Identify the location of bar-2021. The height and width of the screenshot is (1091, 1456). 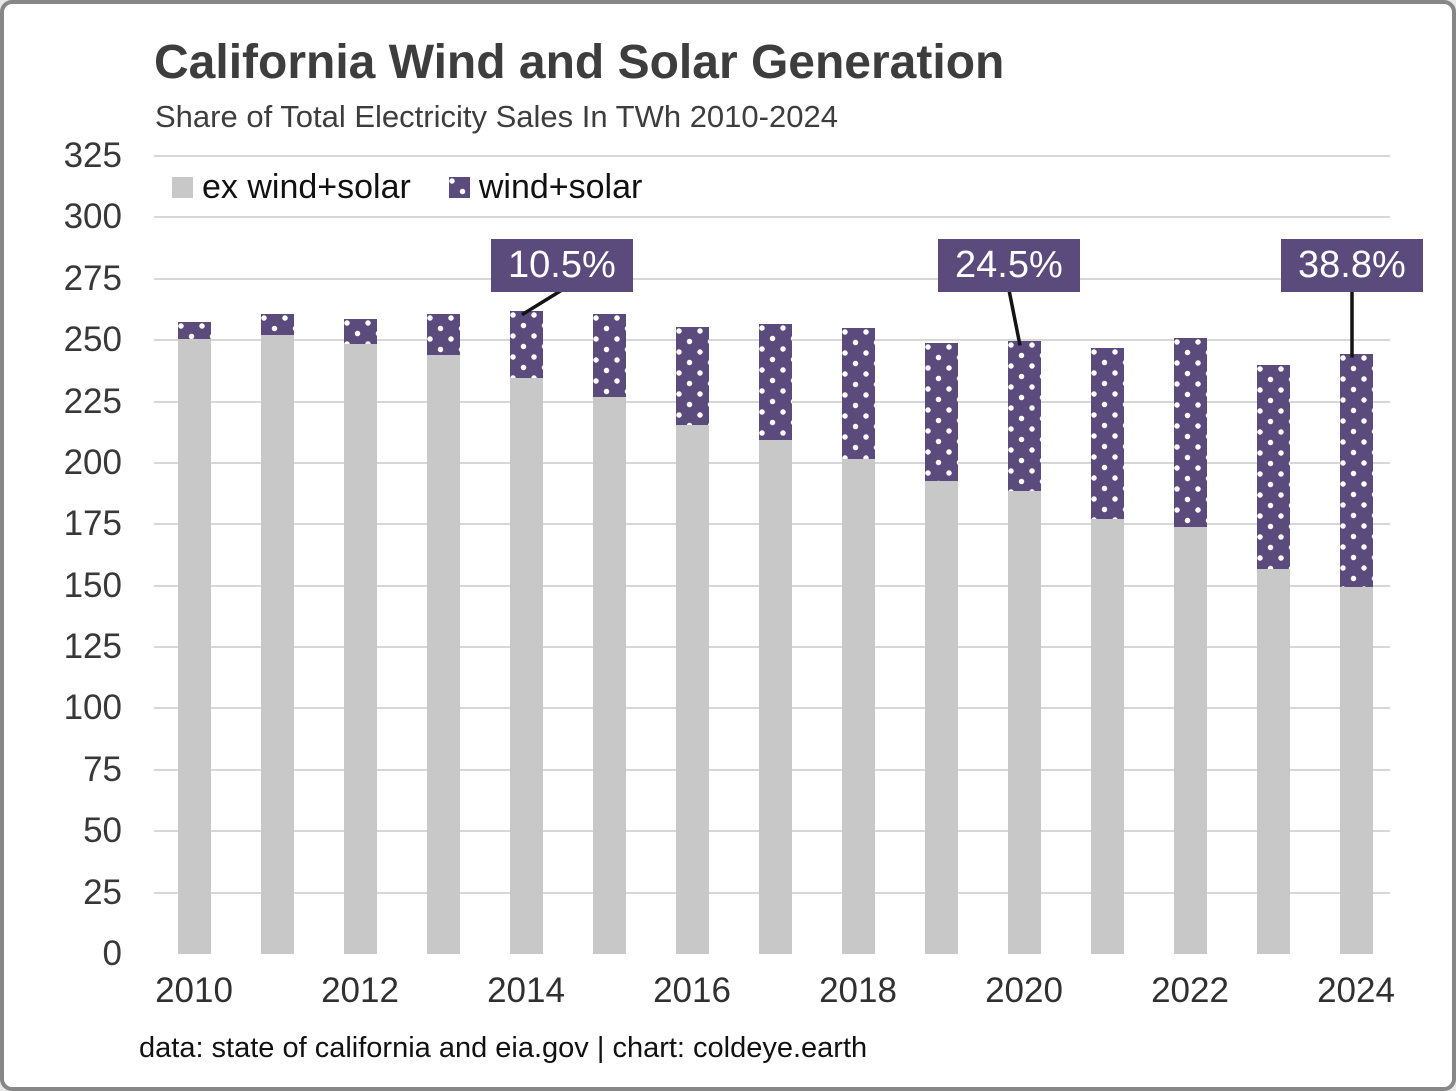
(1107, 650).